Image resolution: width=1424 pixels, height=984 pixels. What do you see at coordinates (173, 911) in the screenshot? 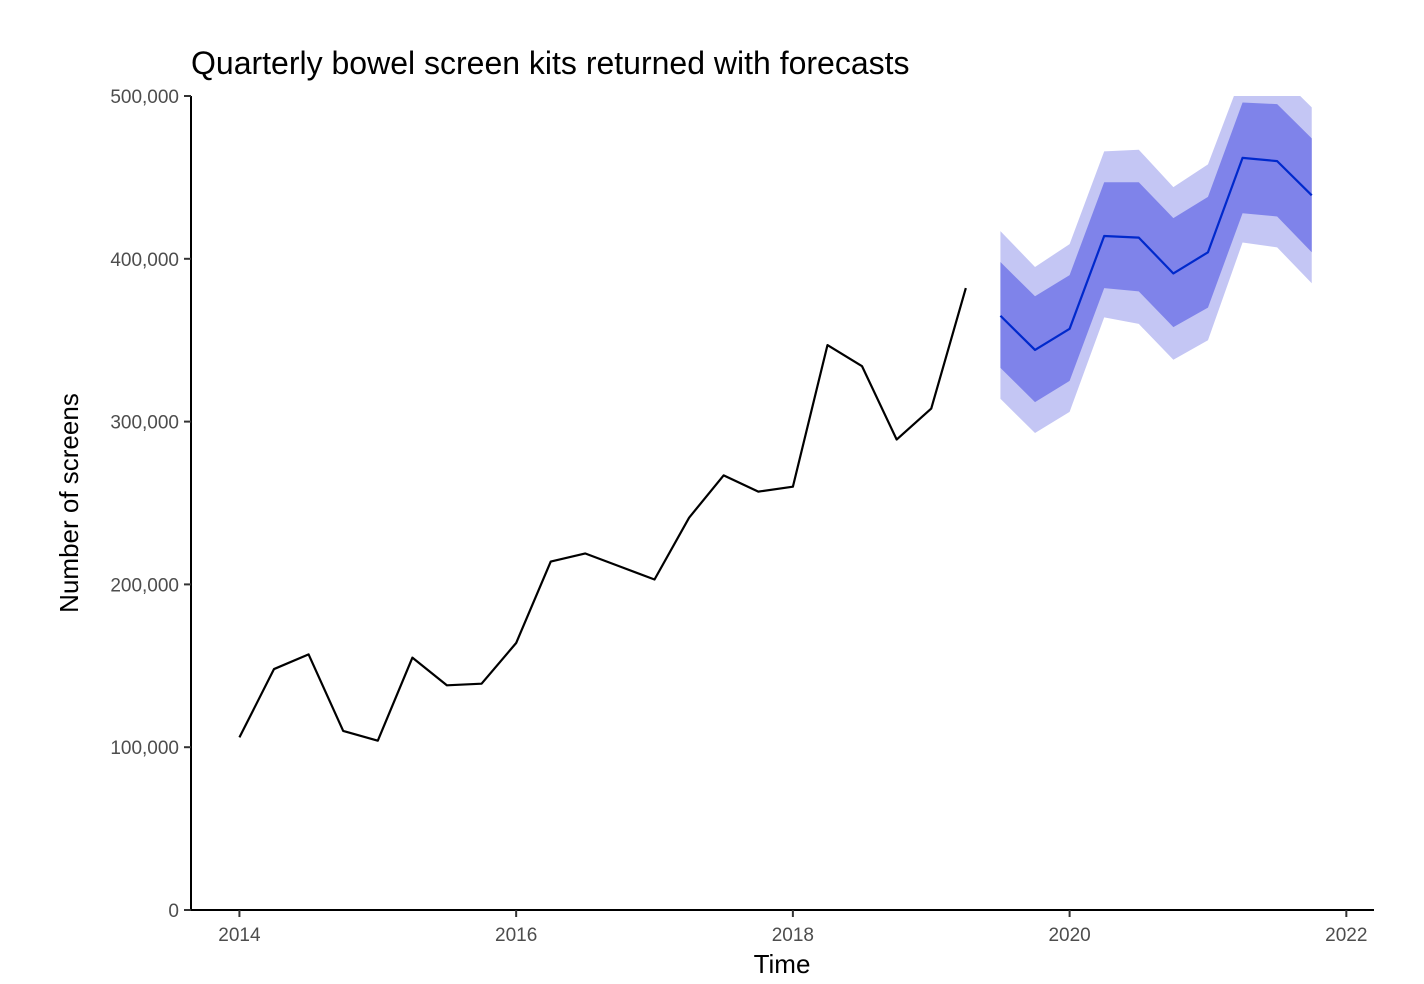
I see `y-tick-label: 0` at bounding box center [173, 911].